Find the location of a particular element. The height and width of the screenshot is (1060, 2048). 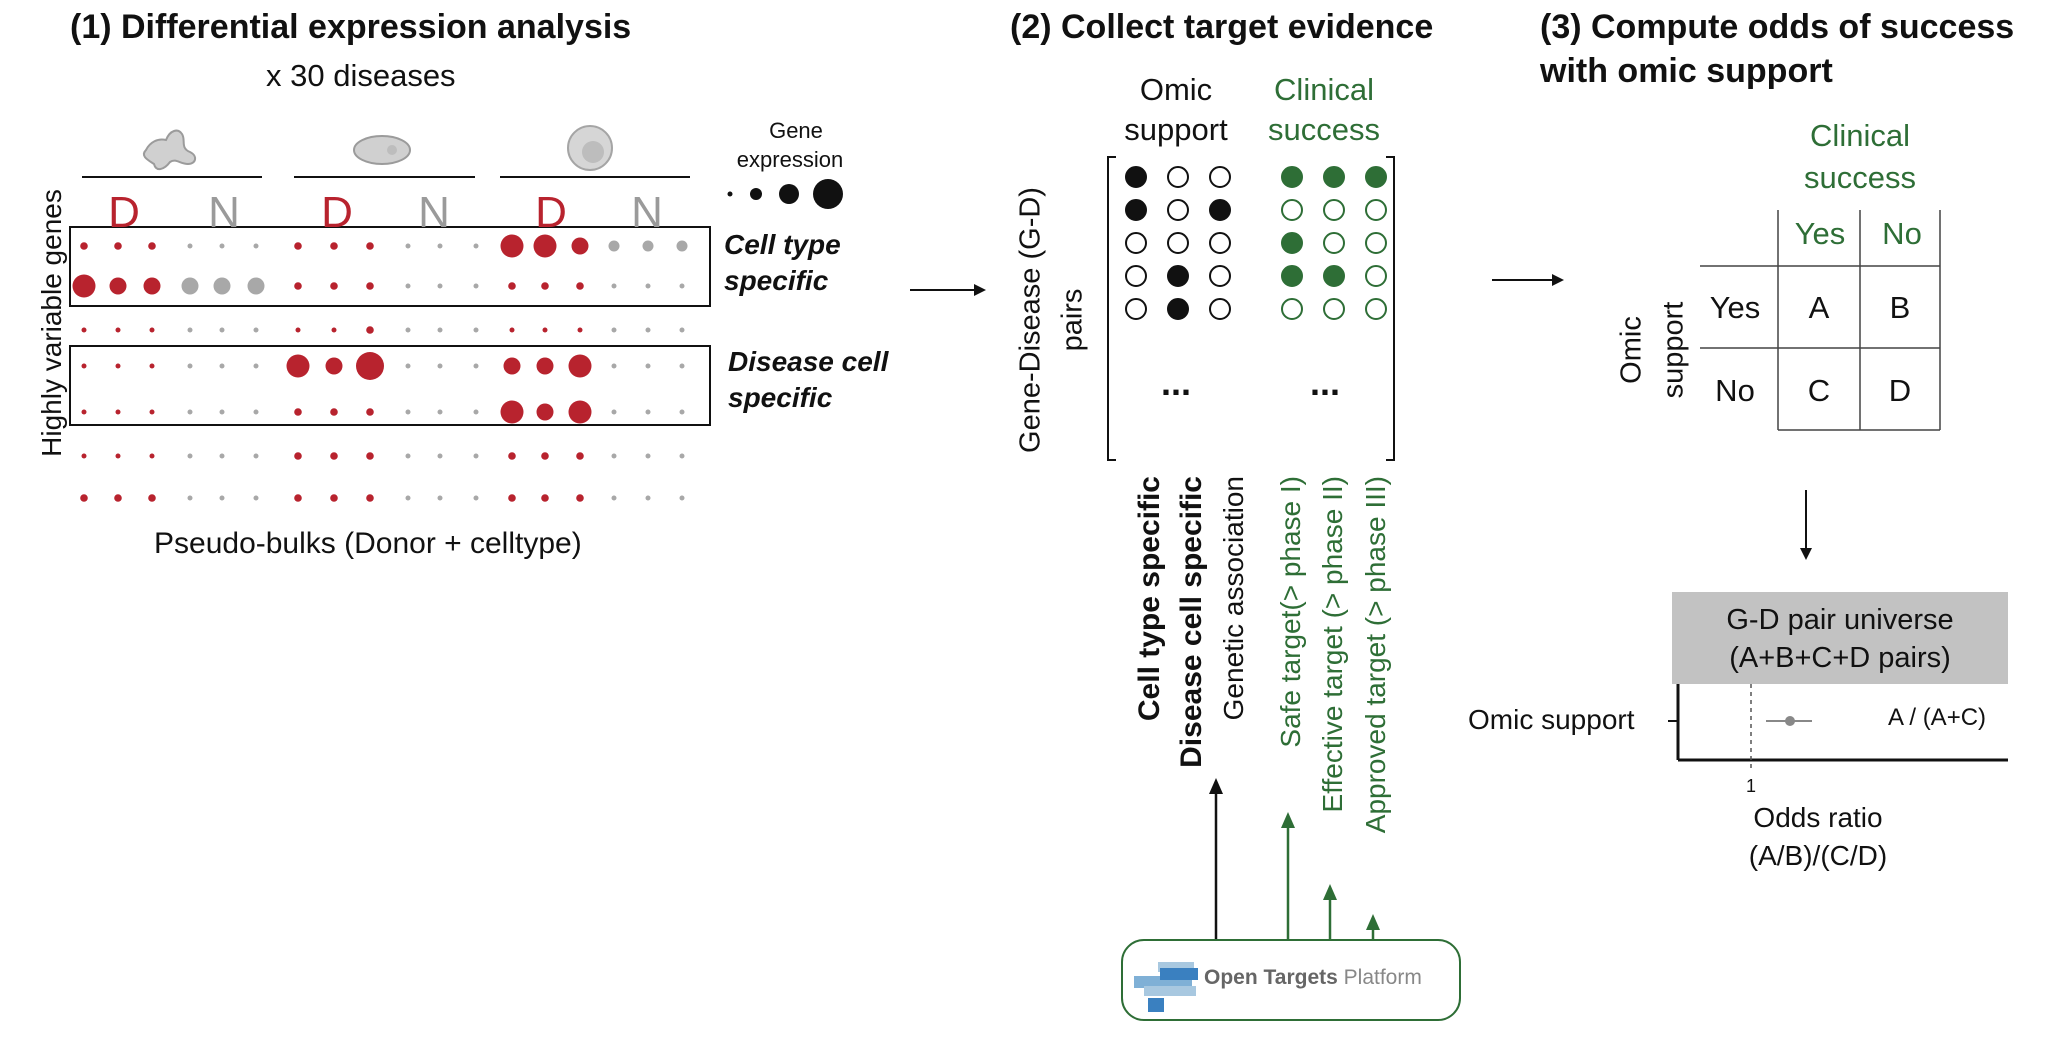

panel1-xaxis-label: Pseudo-bulks (Donor + celltype) is located at coordinates (368, 543).